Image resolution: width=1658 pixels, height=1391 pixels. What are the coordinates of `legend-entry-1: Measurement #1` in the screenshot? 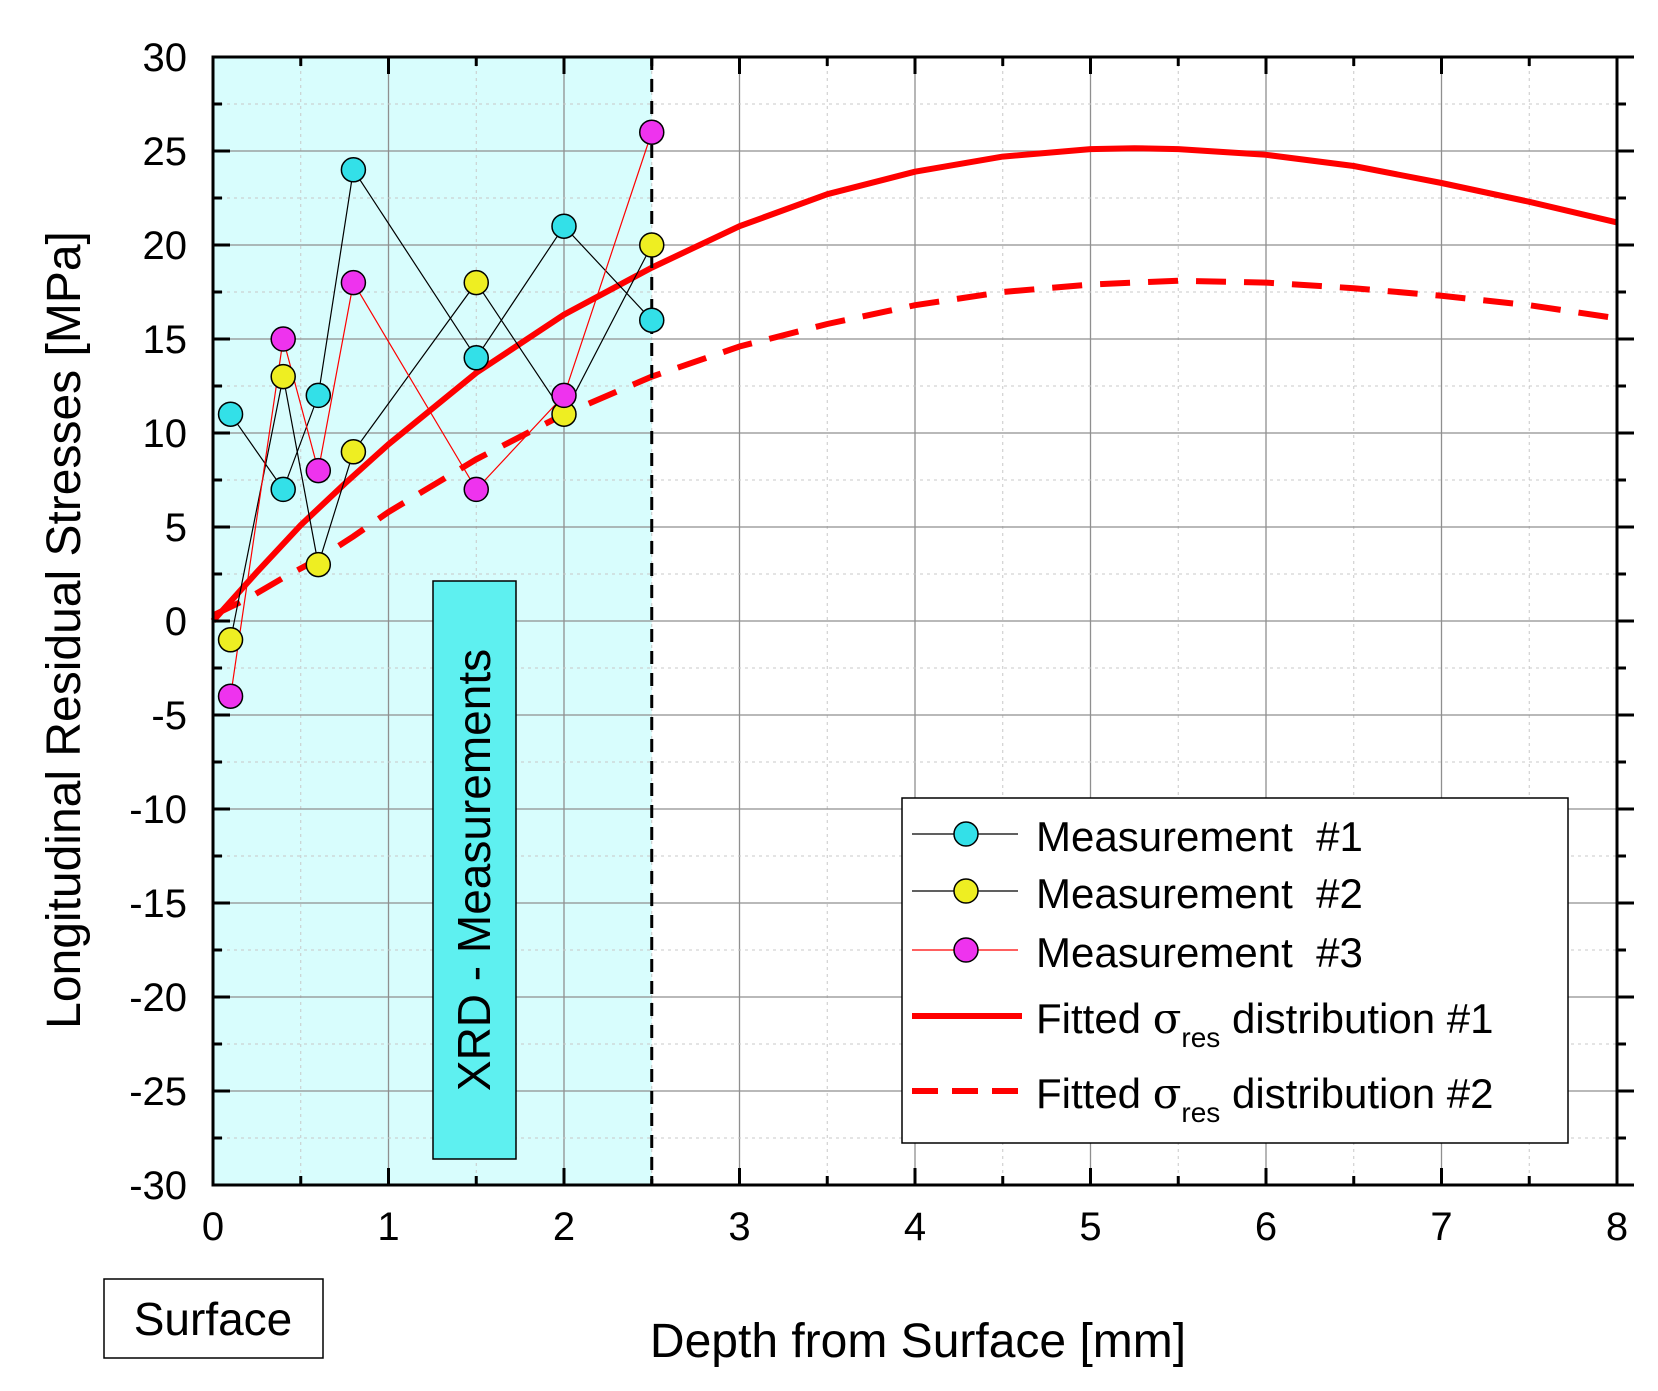 It's located at (1137, 836).